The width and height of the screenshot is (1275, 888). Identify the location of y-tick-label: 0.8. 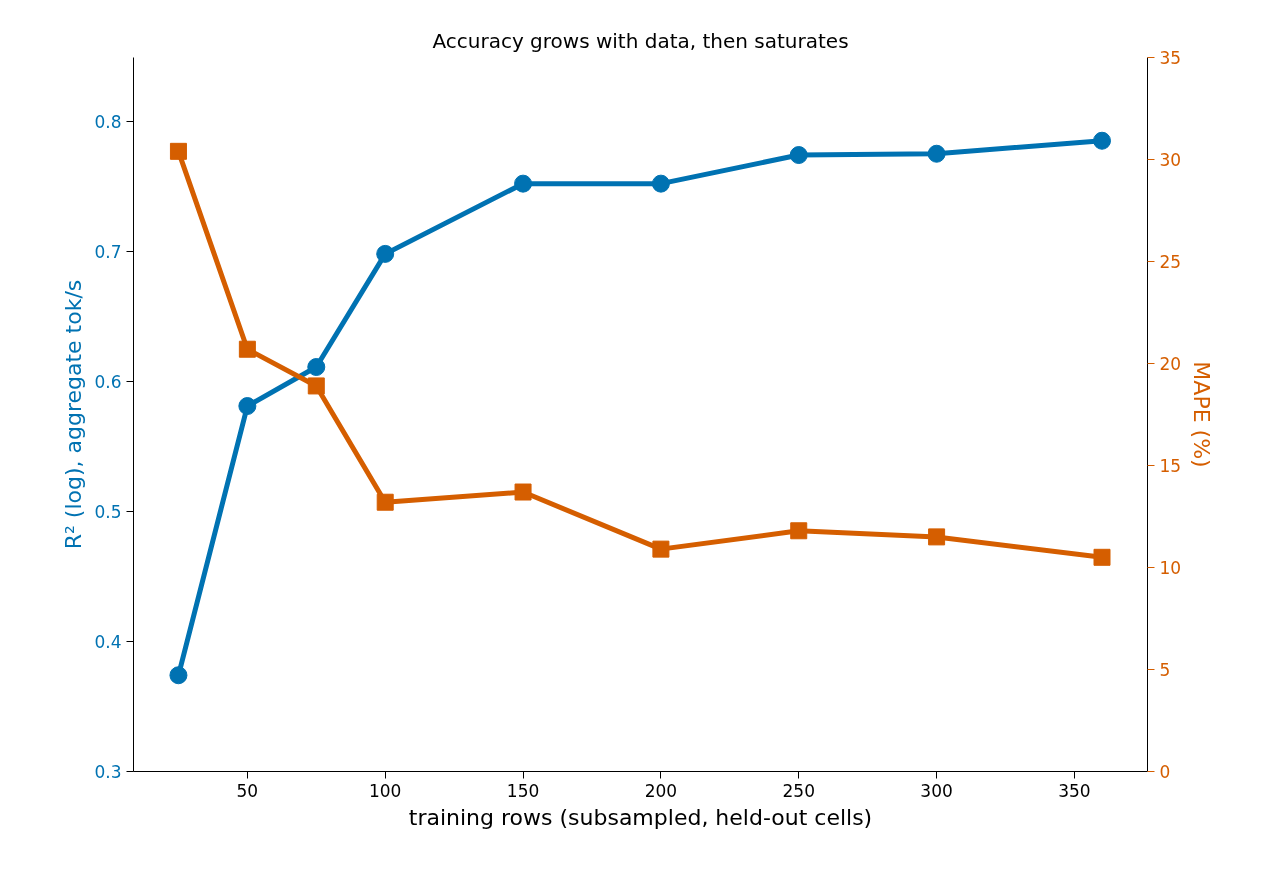
(108, 121).